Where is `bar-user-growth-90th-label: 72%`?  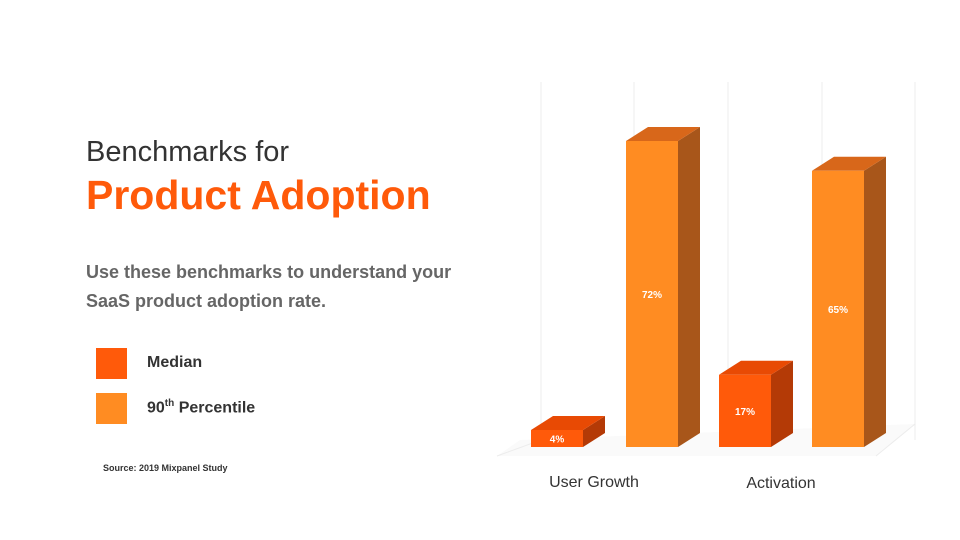 bar-user-growth-90th-label: 72% is located at coordinates (652, 295).